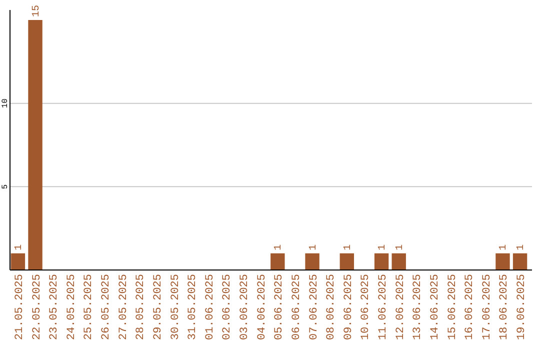  I want to click on x-tick-label: 18.06.2025, so click(504, 307).